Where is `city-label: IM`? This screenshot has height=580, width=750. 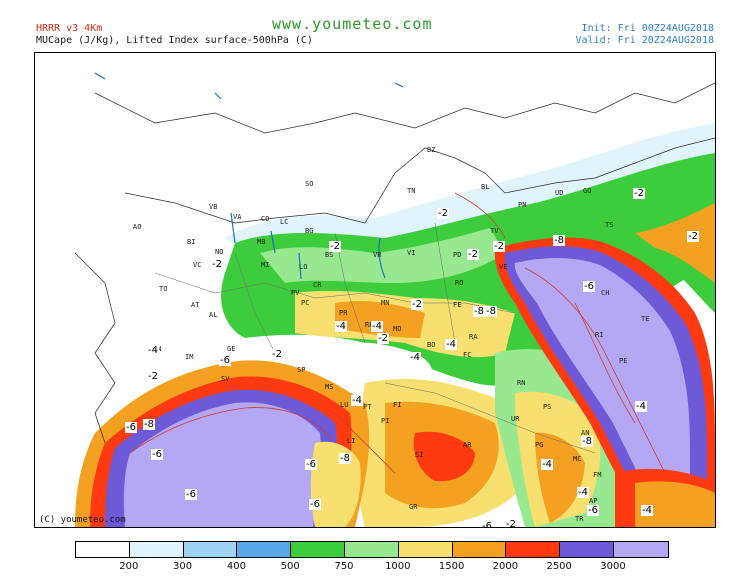 city-label: IM is located at coordinates (189, 357).